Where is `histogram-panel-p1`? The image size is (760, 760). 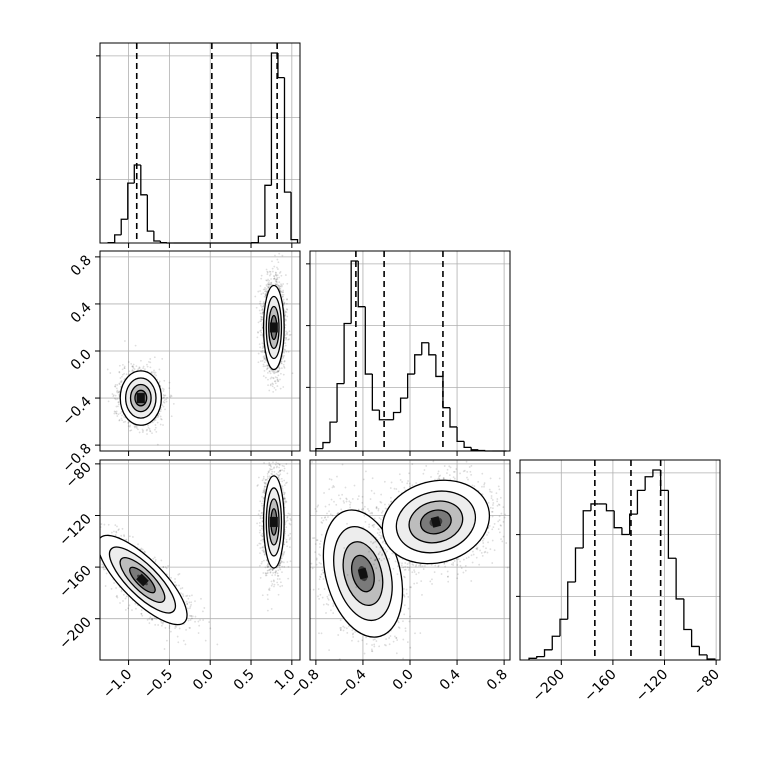 histogram-panel-p1 is located at coordinates (198, 143).